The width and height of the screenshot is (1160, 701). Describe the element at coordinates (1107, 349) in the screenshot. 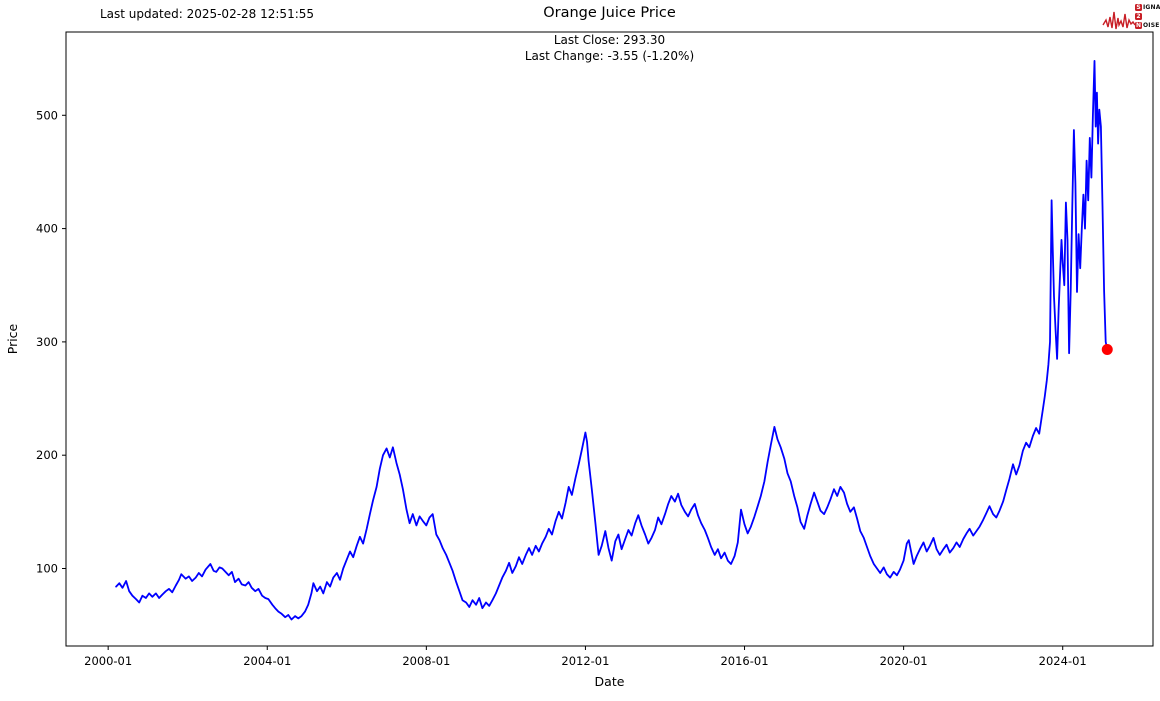

I see `last-price-marker` at that location.